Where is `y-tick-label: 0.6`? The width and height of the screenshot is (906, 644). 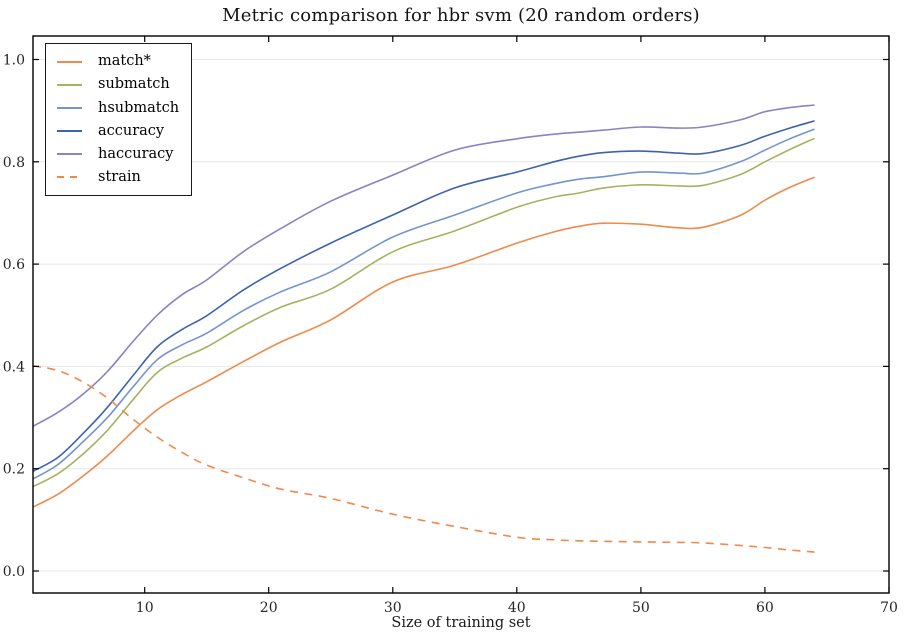
y-tick-label: 0.6 is located at coordinates (14, 265).